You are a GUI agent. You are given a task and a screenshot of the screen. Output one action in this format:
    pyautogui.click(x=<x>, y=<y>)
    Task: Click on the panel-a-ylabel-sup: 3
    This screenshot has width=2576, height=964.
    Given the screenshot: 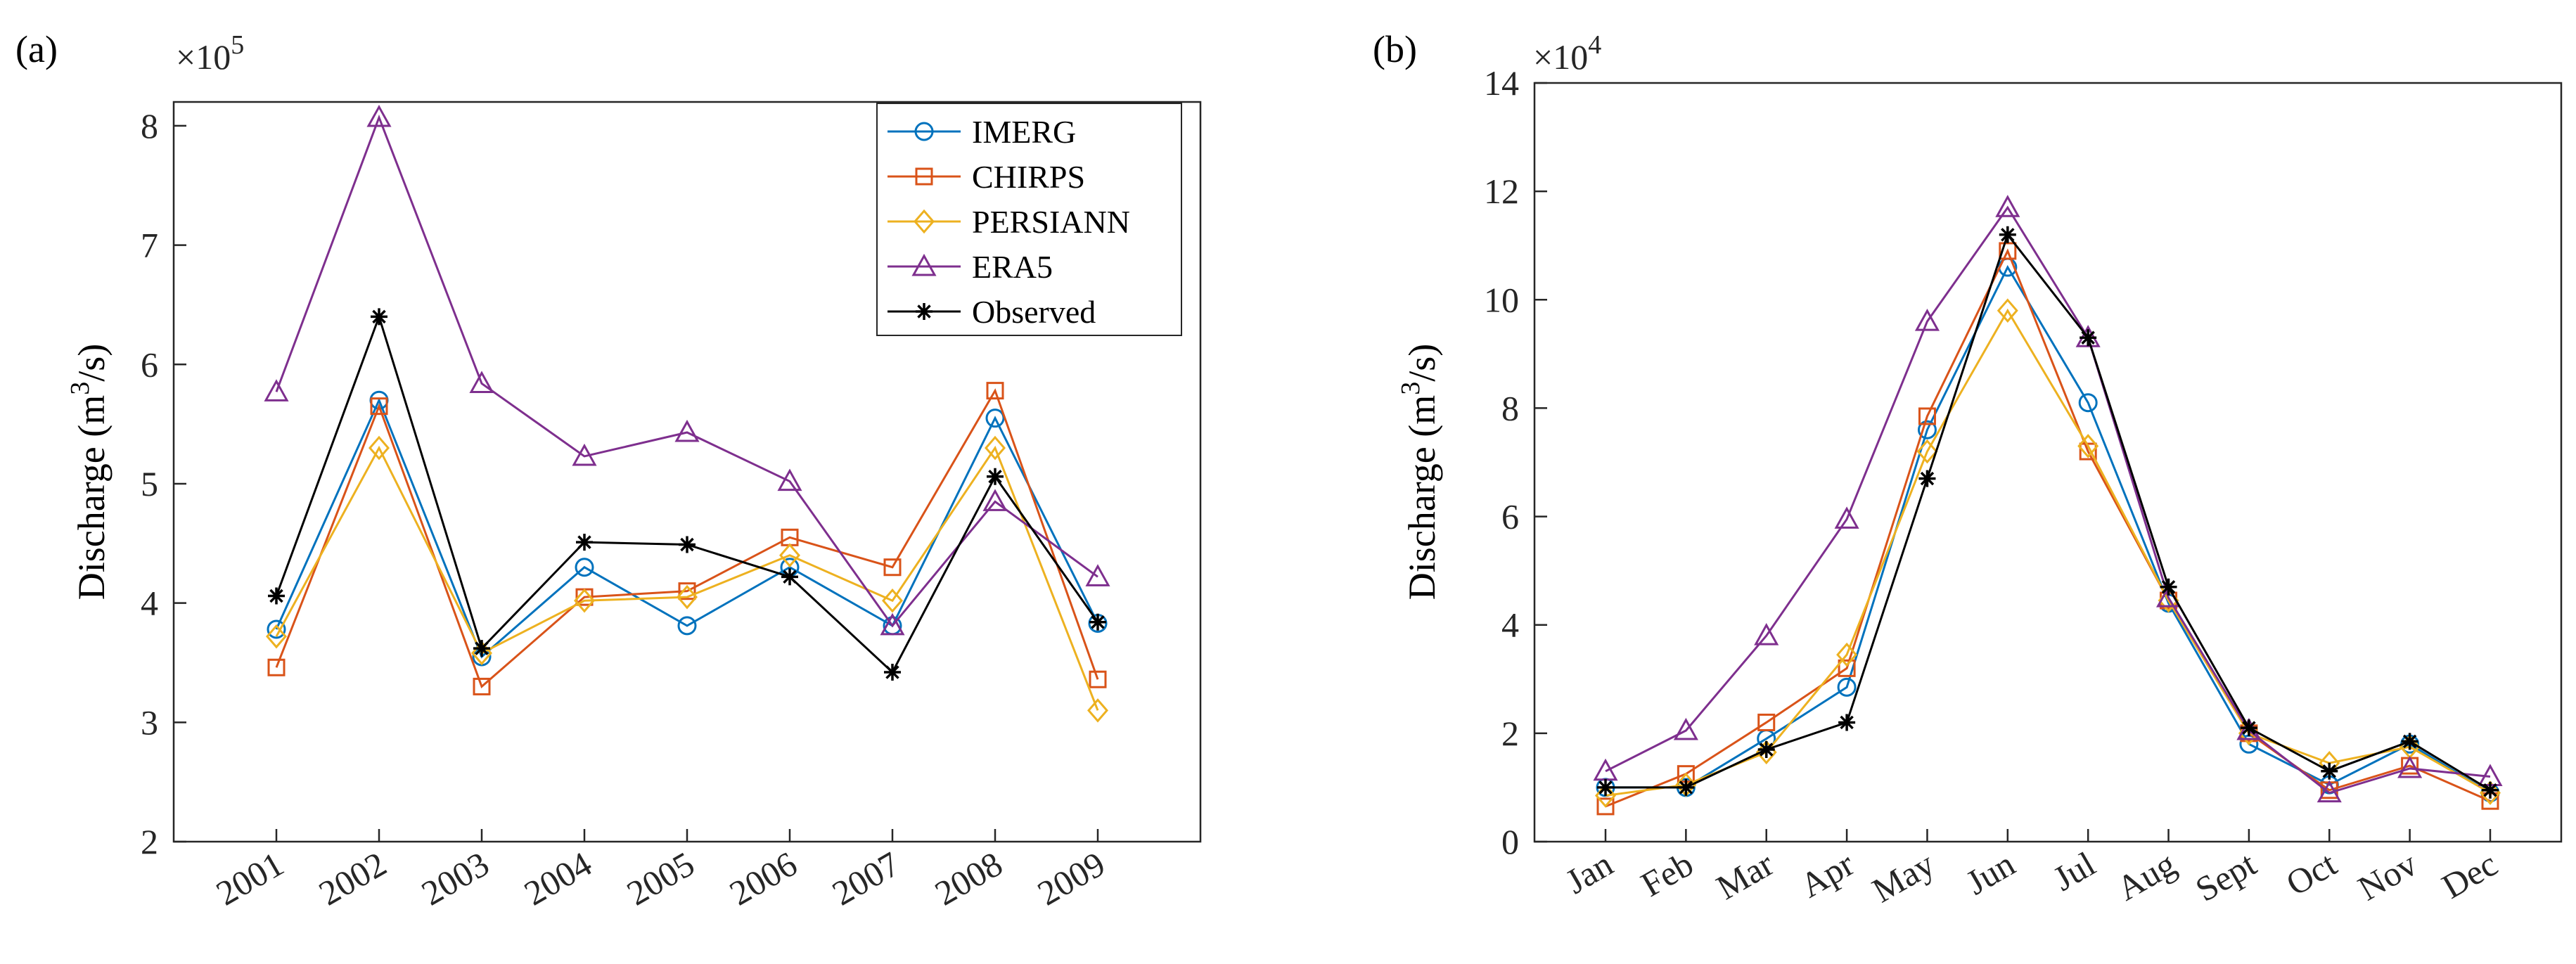 What is the action you would take?
    pyautogui.click(x=80, y=388)
    